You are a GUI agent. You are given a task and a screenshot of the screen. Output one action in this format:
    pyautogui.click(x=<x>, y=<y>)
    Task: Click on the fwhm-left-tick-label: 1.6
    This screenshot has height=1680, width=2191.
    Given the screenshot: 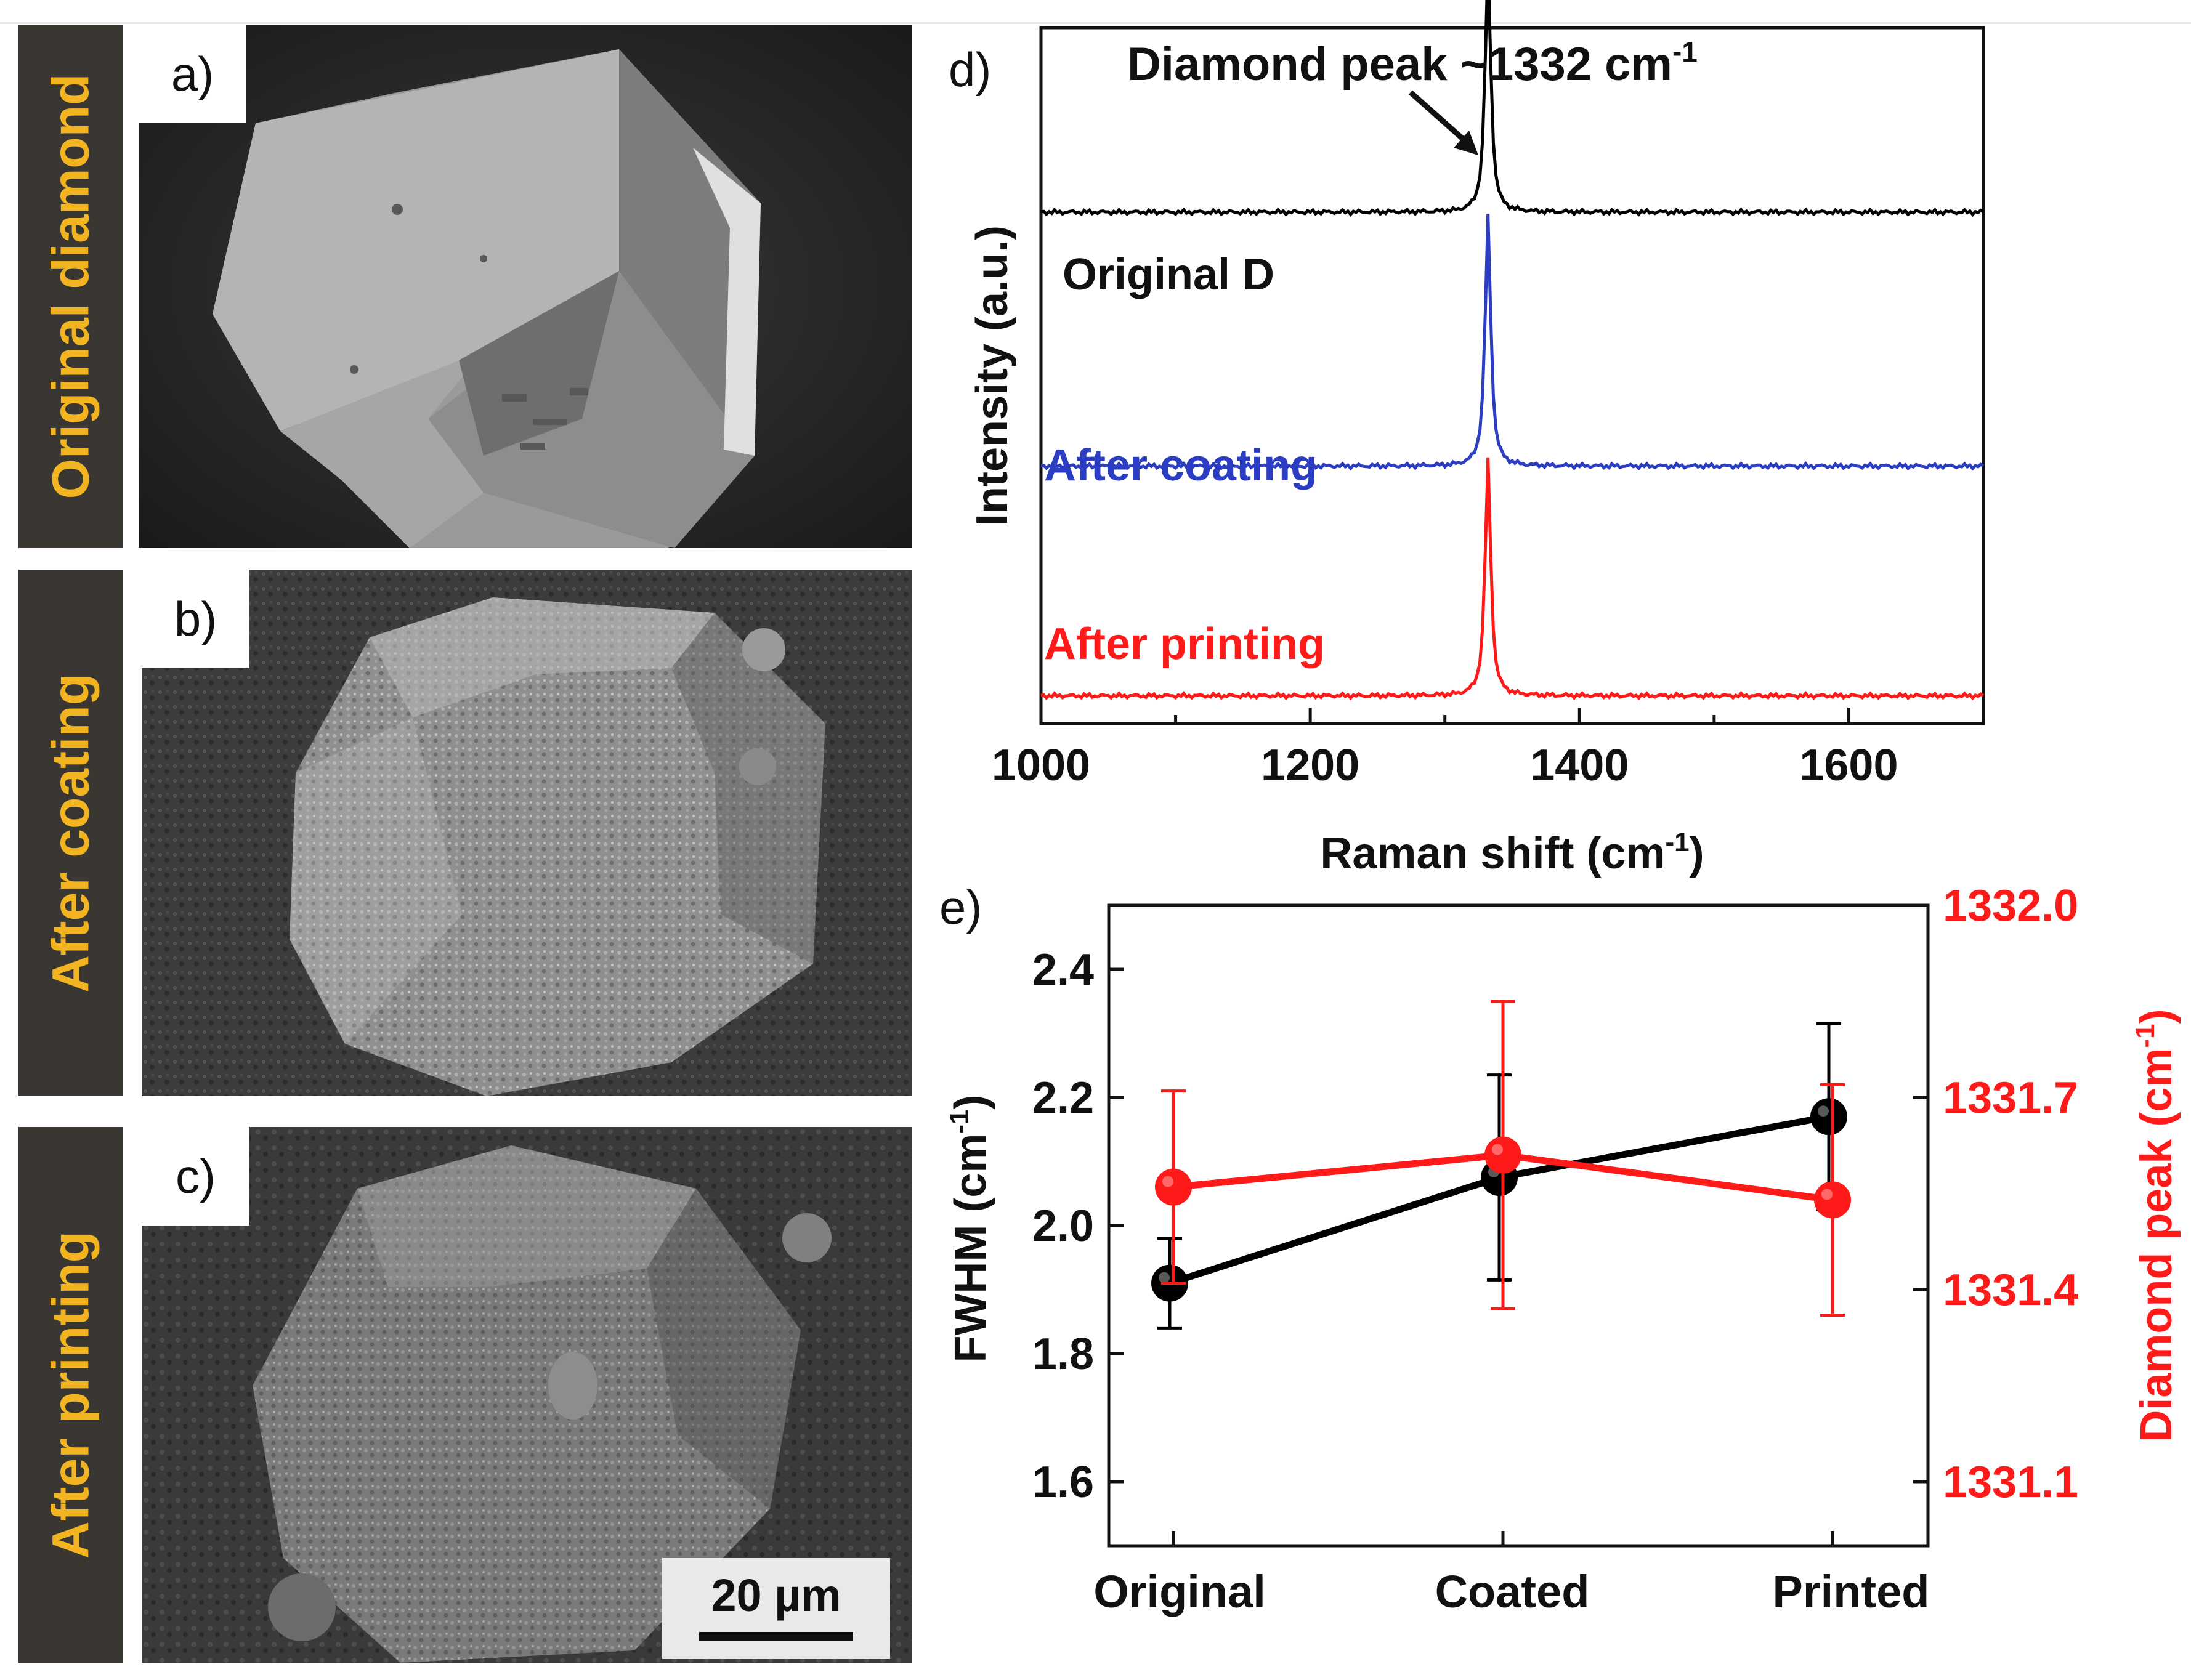 What is the action you would take?
    pyautogui.click(x=1063, y=1483)
    